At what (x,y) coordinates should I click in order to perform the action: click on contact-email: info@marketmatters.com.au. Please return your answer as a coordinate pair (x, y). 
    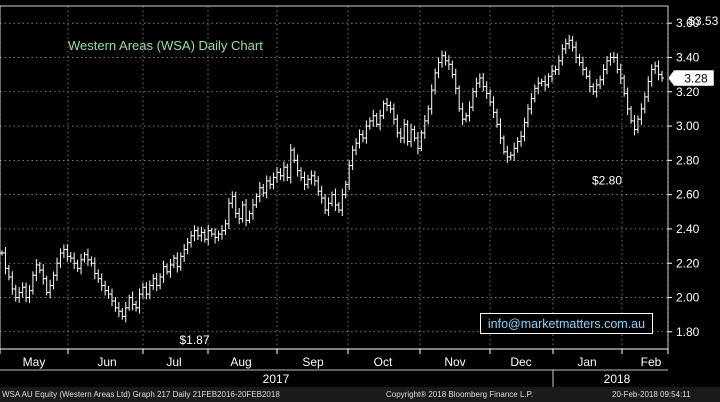
    Looking at the image, I should click on (566, 323).